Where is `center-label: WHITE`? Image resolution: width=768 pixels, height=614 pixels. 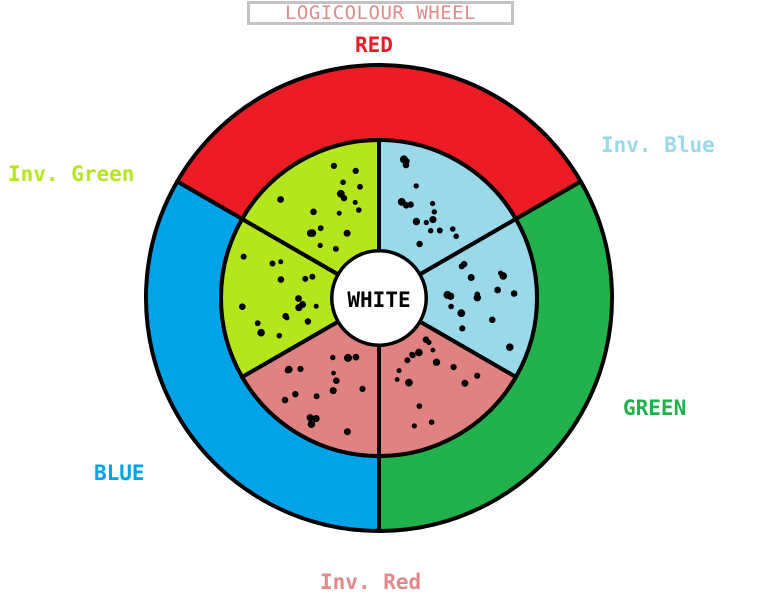 center-label: WHITE is located at coordinates (378, 300).